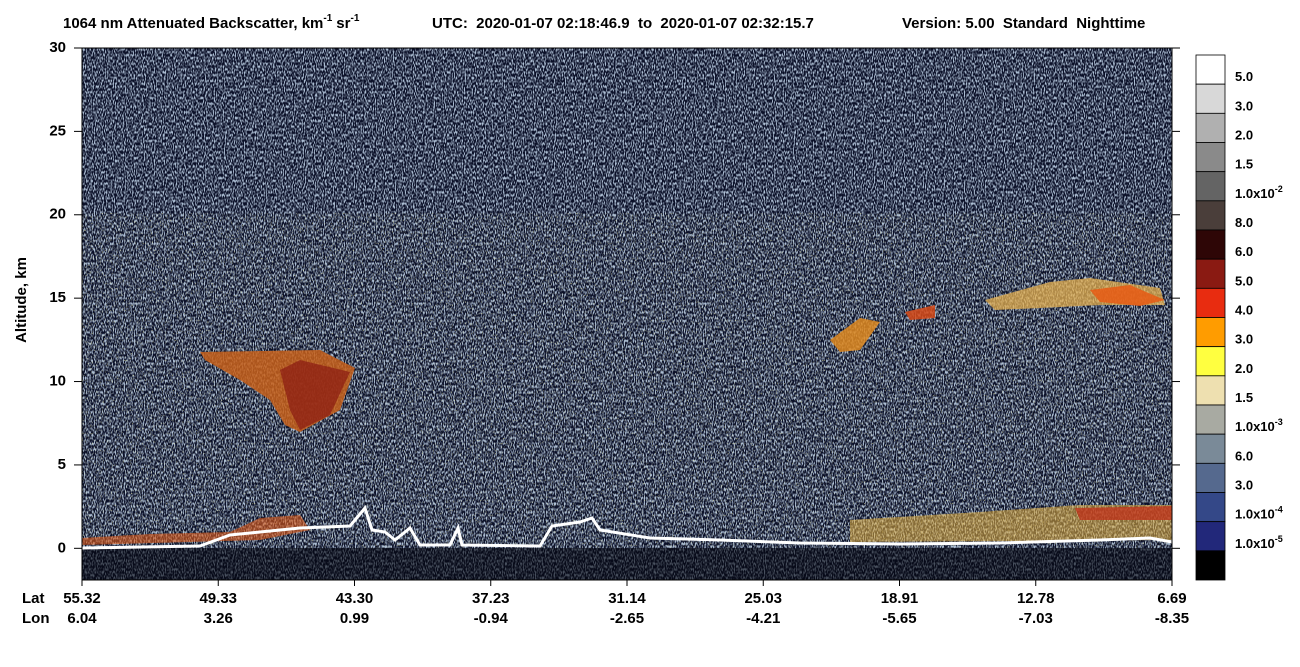 This screenshot has width=1300, height=667. Describe the element at coordinates (900, 598) in the screenshot. I see `lat-label: 18.91` at that location.